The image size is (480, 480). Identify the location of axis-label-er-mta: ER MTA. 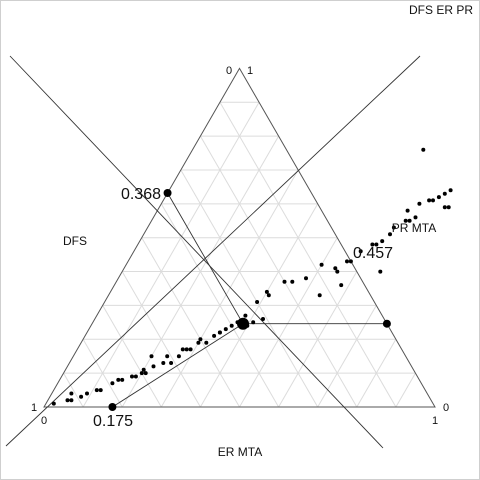
(240, 452).